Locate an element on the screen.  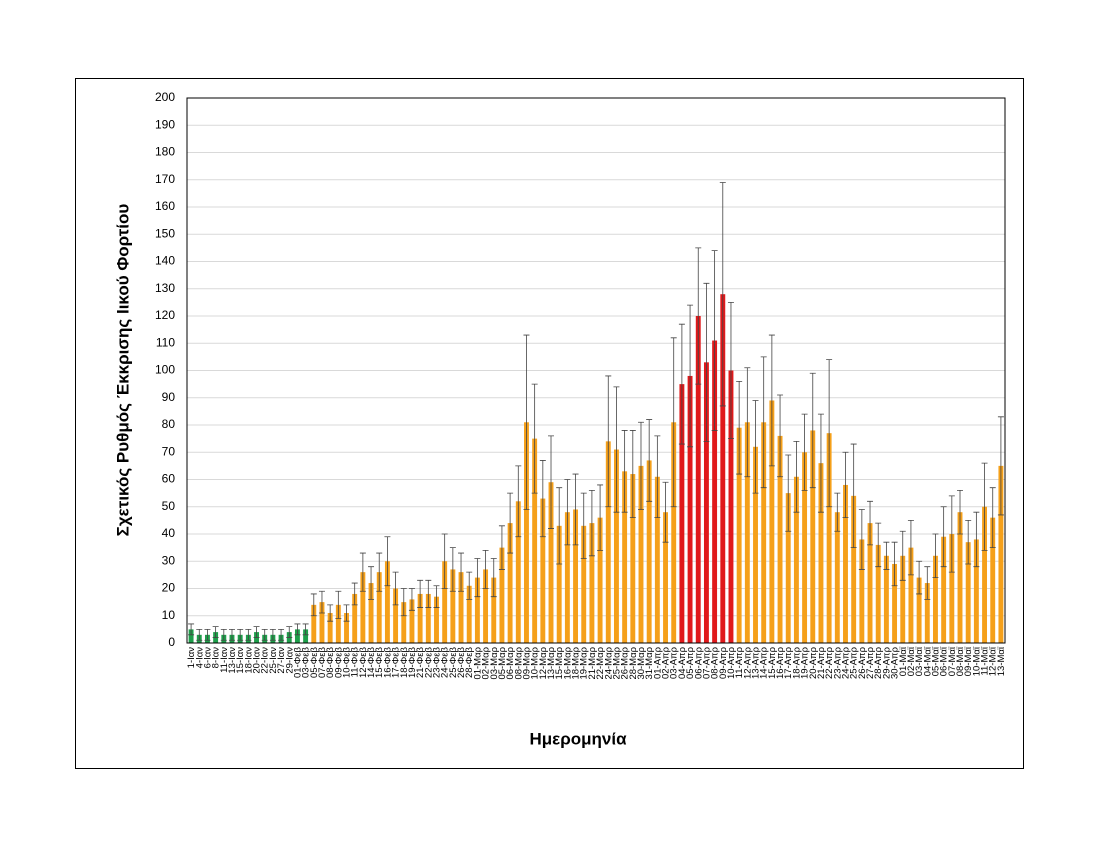
x-tick-label: 02-Μαϊ is located at coordinates (911, 661).